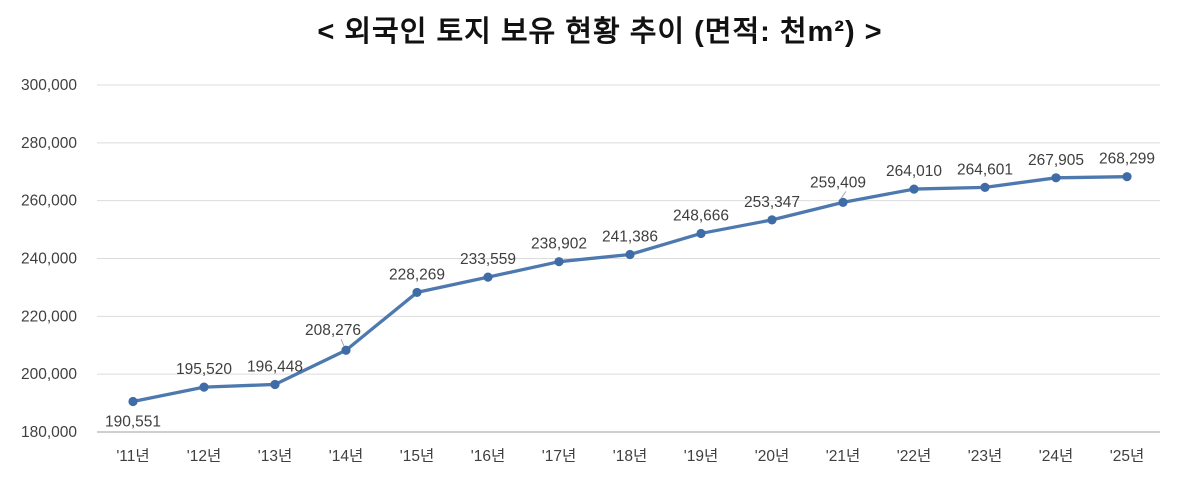 This screenshot has height=493, width=1200. What do you see at coordinates (1056, 160) in the screenshot?
I see `data-label: 267,905` at bounding box center [1056, 160].